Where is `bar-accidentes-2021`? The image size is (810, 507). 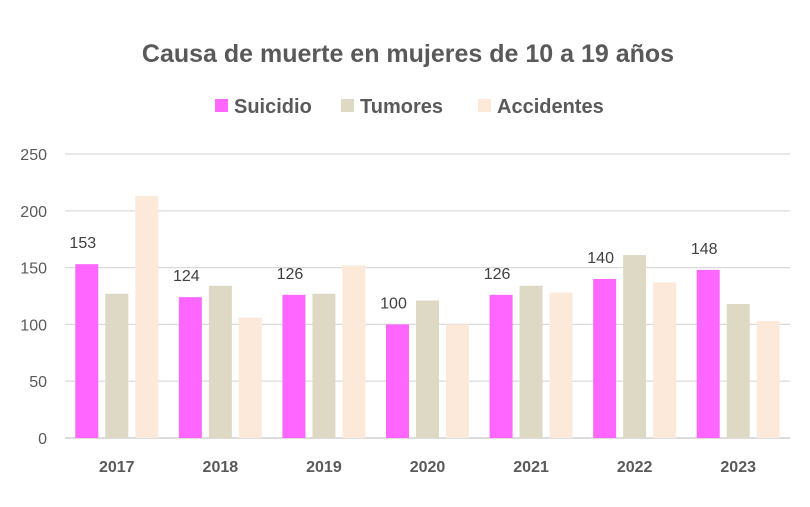
bar-accidentes-2021 is located at coordinates (561, 365).